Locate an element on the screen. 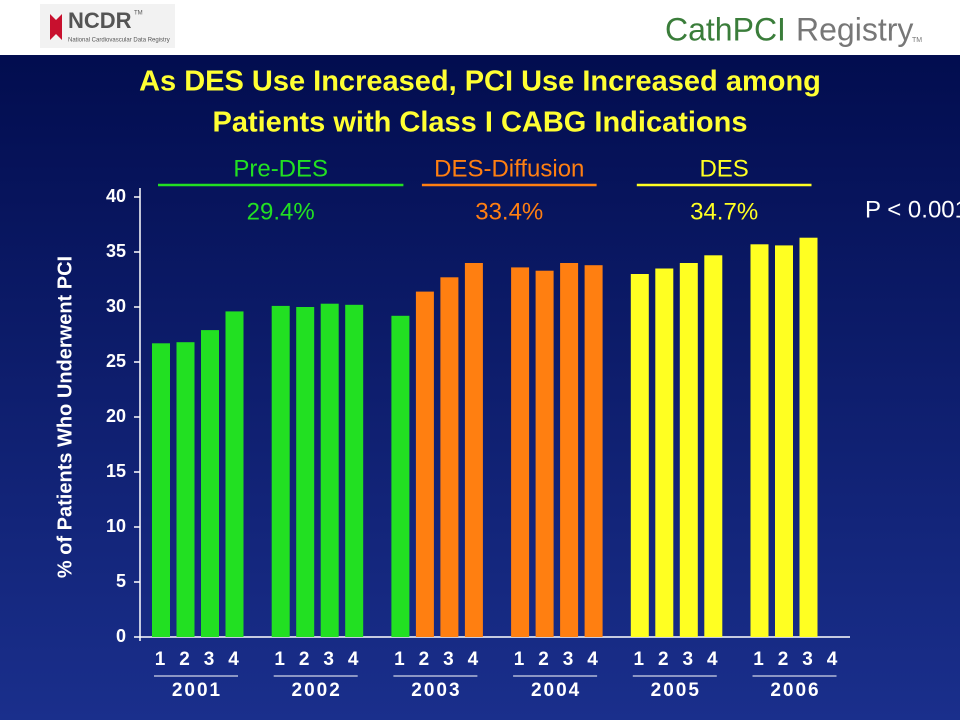 This screenshot has height=720, width=960. legend-label: DES-Diffusion is located at coordinates (509, 168).